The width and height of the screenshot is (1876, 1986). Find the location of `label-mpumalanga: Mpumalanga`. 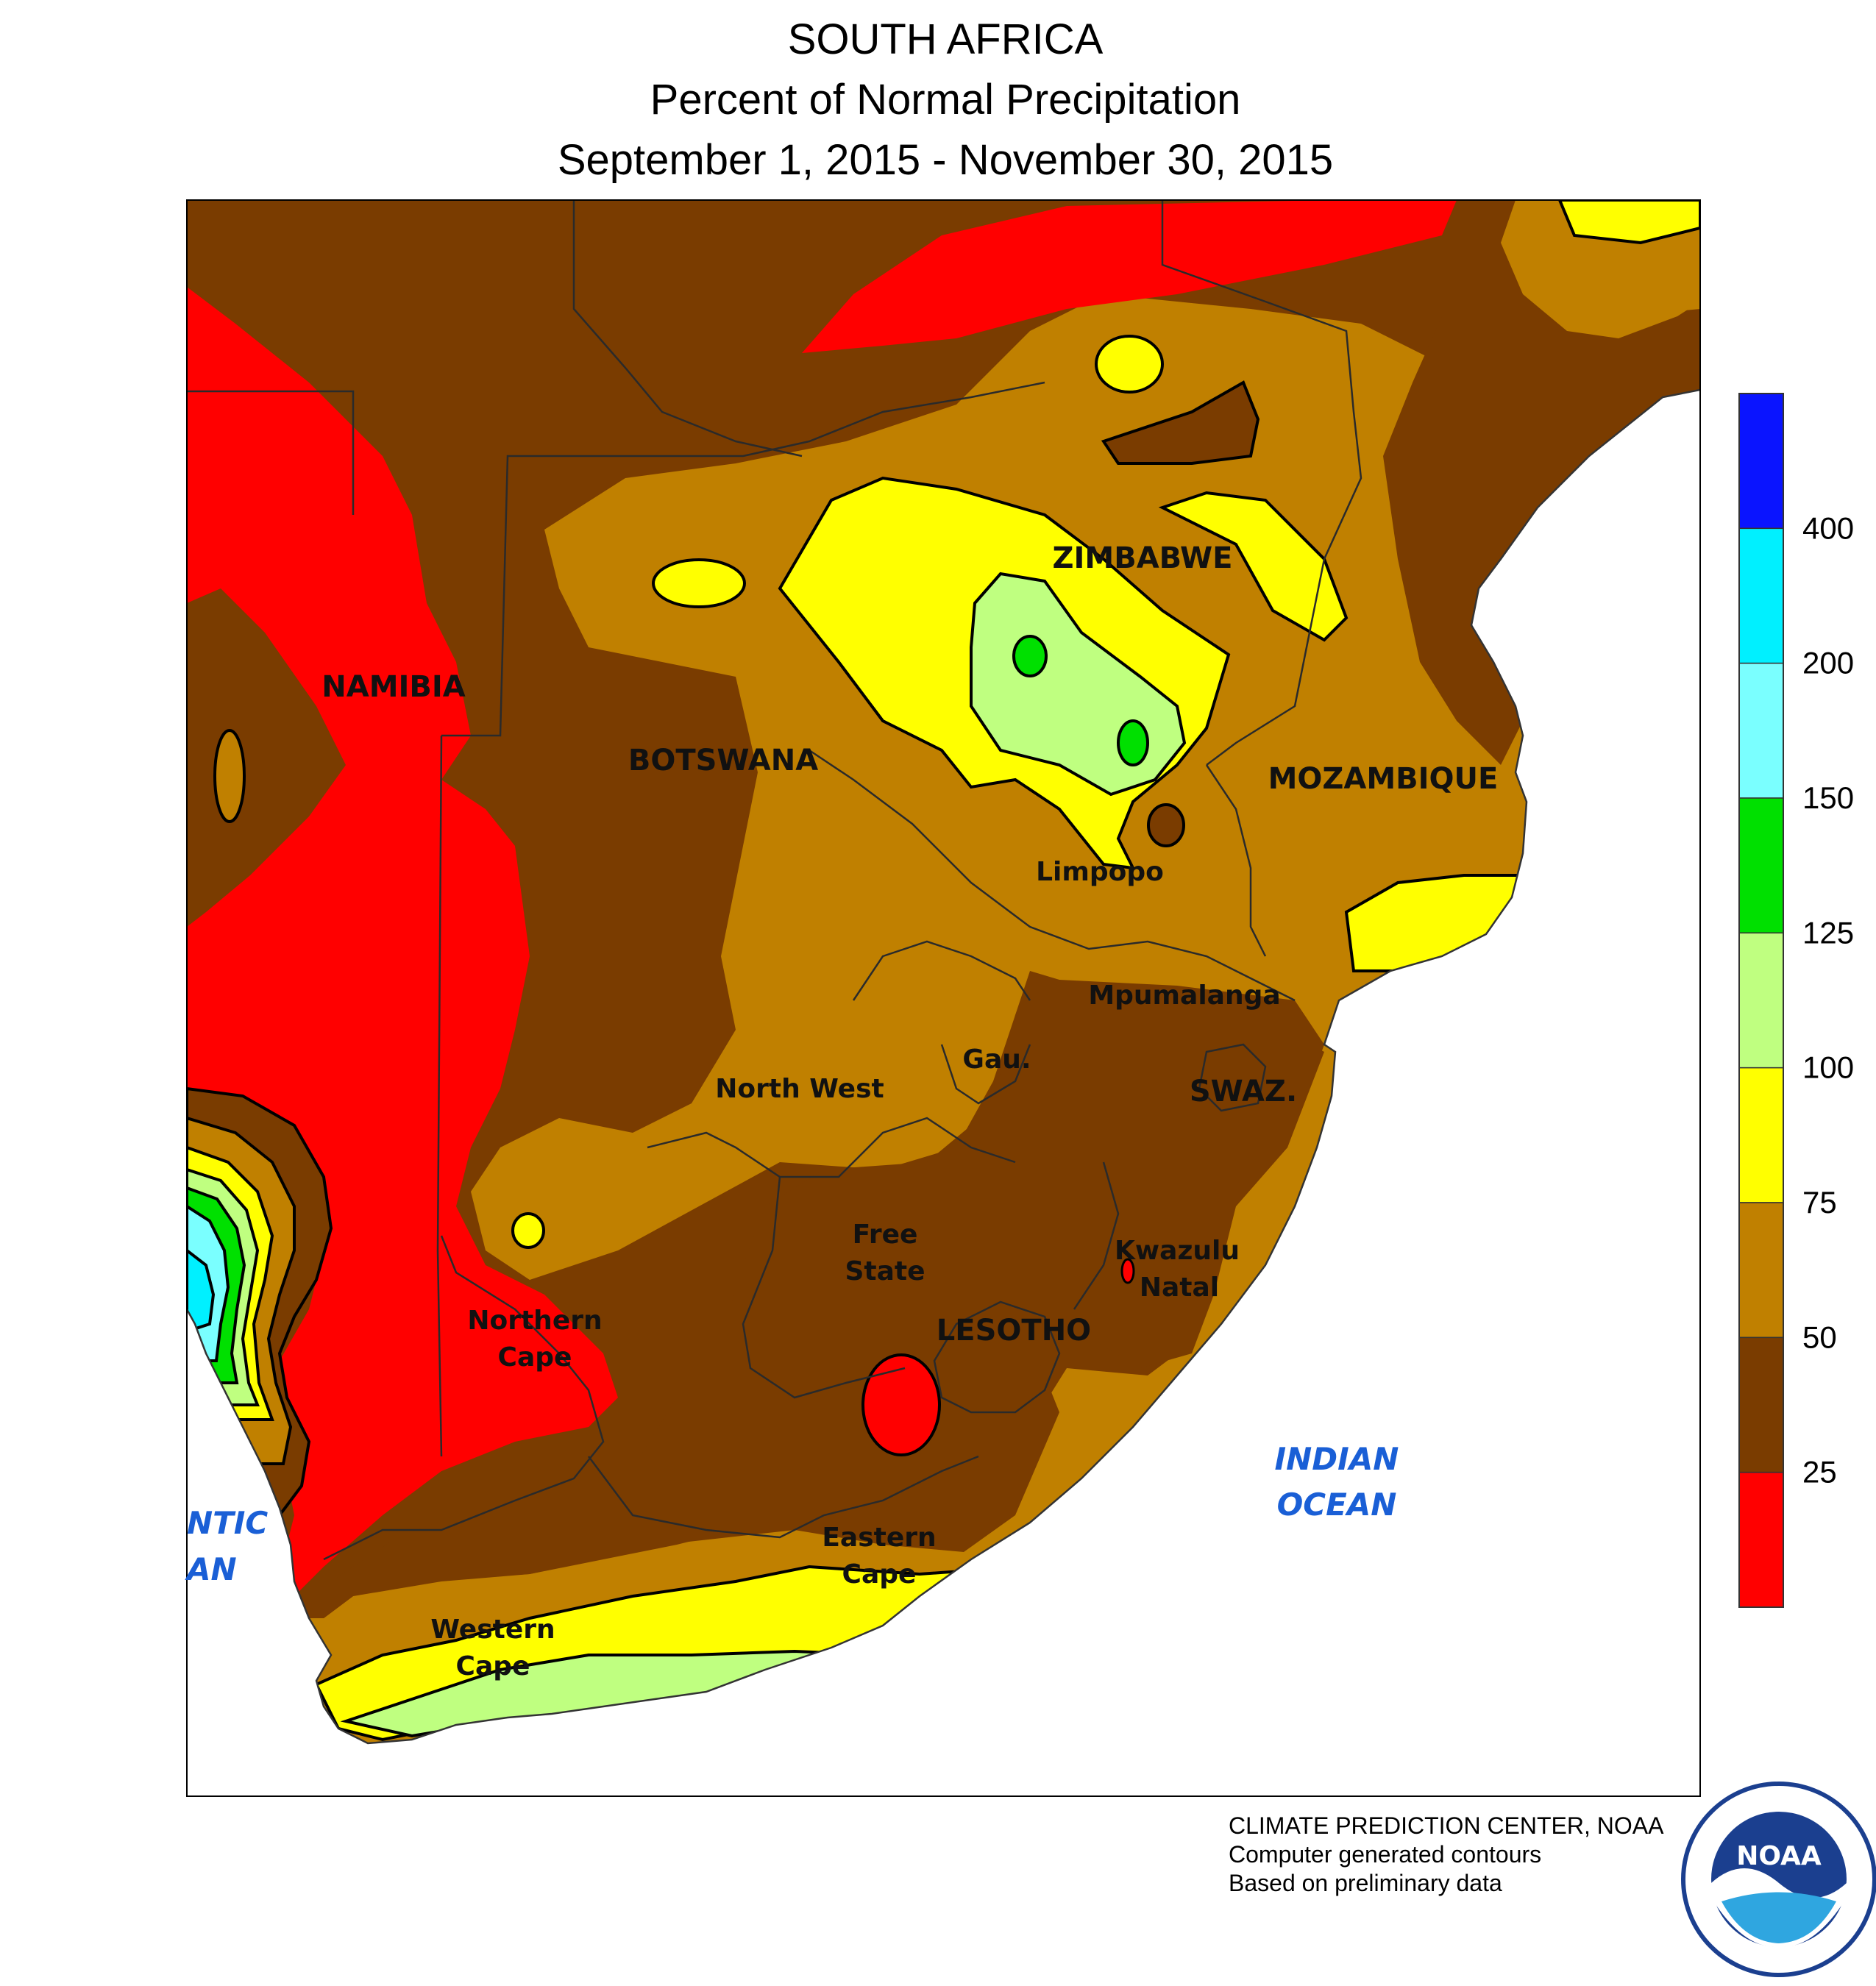

label-mpumalanga: Mpumalanga is located at coordinates (1184, 995).